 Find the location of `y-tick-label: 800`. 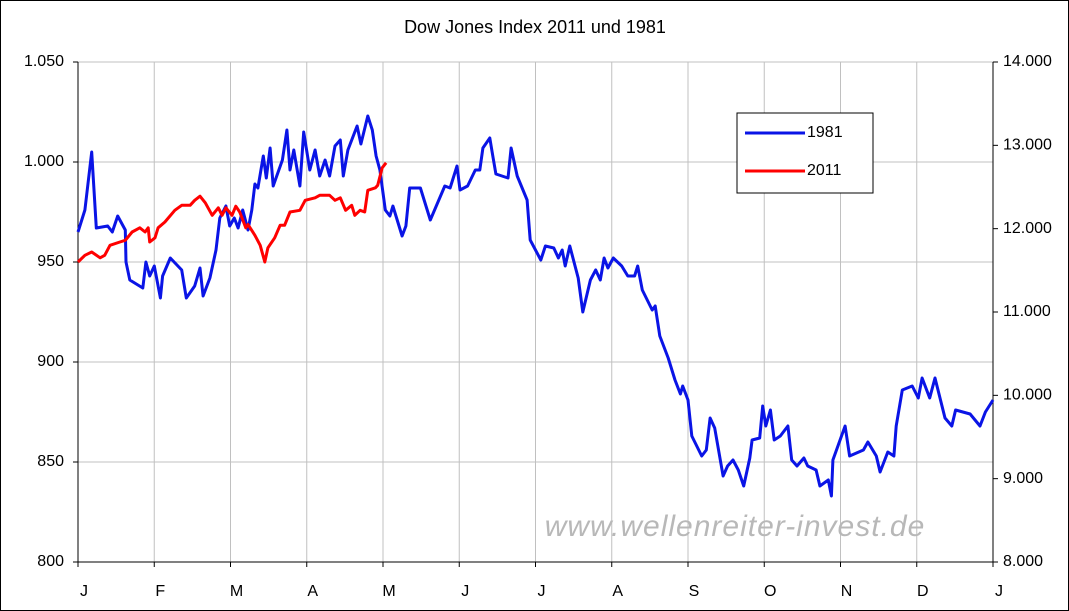

y-tick-label: 800 is located at coordinates (50, 561).